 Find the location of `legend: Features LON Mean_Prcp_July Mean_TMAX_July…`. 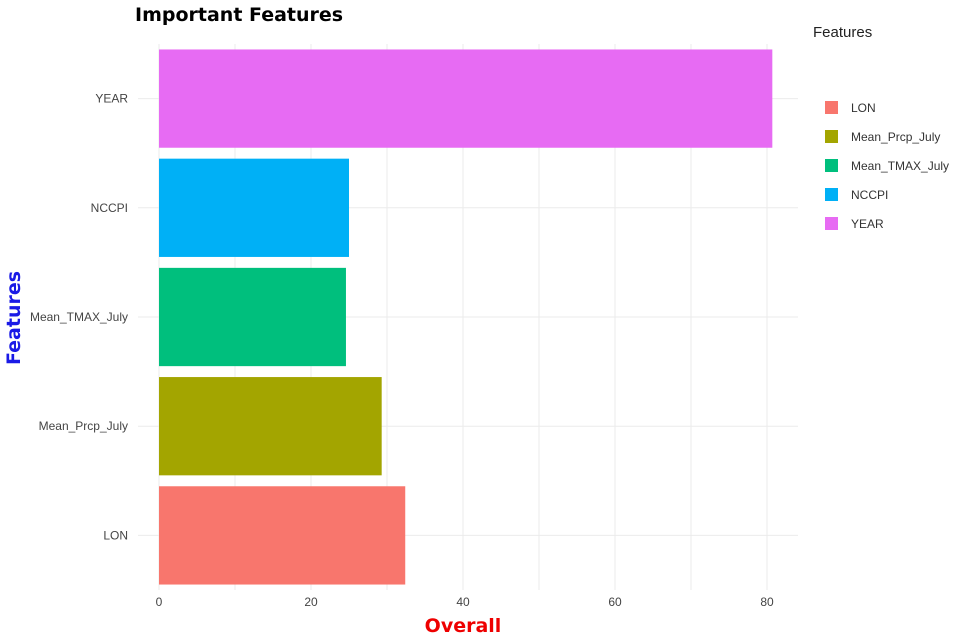

legend: Features LON Mean_Prcp_July Mean_TMAX_July… is located at coordinates (881, 127).